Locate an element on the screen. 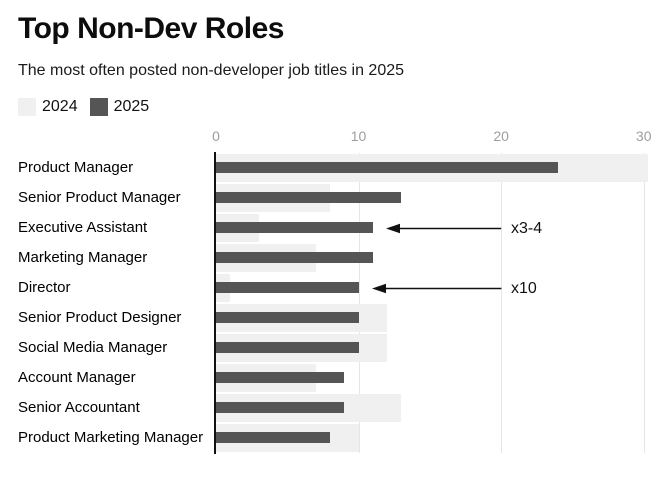  category-label: Product Marketing Manager is located at coordinates (111, 437).